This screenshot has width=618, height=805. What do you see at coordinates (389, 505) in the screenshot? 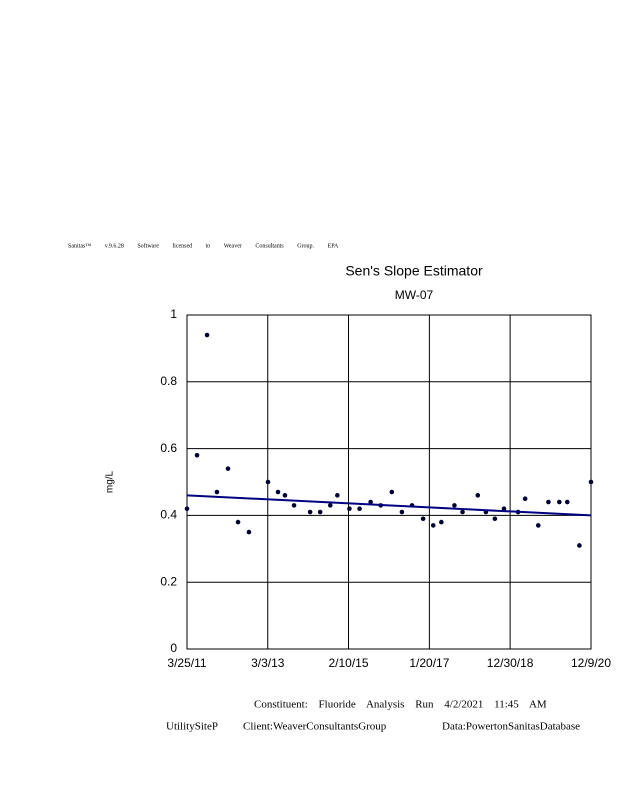
I see `trend-line` at bounding box center [389, 505].